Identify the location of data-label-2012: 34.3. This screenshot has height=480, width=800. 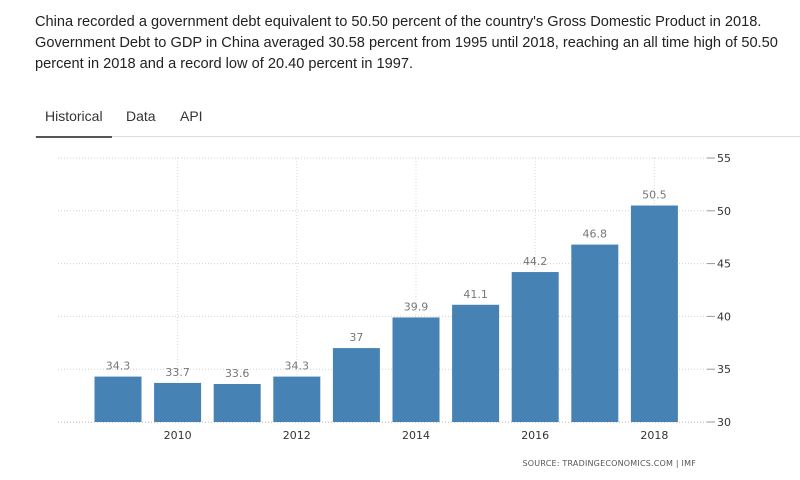
(297, 366).